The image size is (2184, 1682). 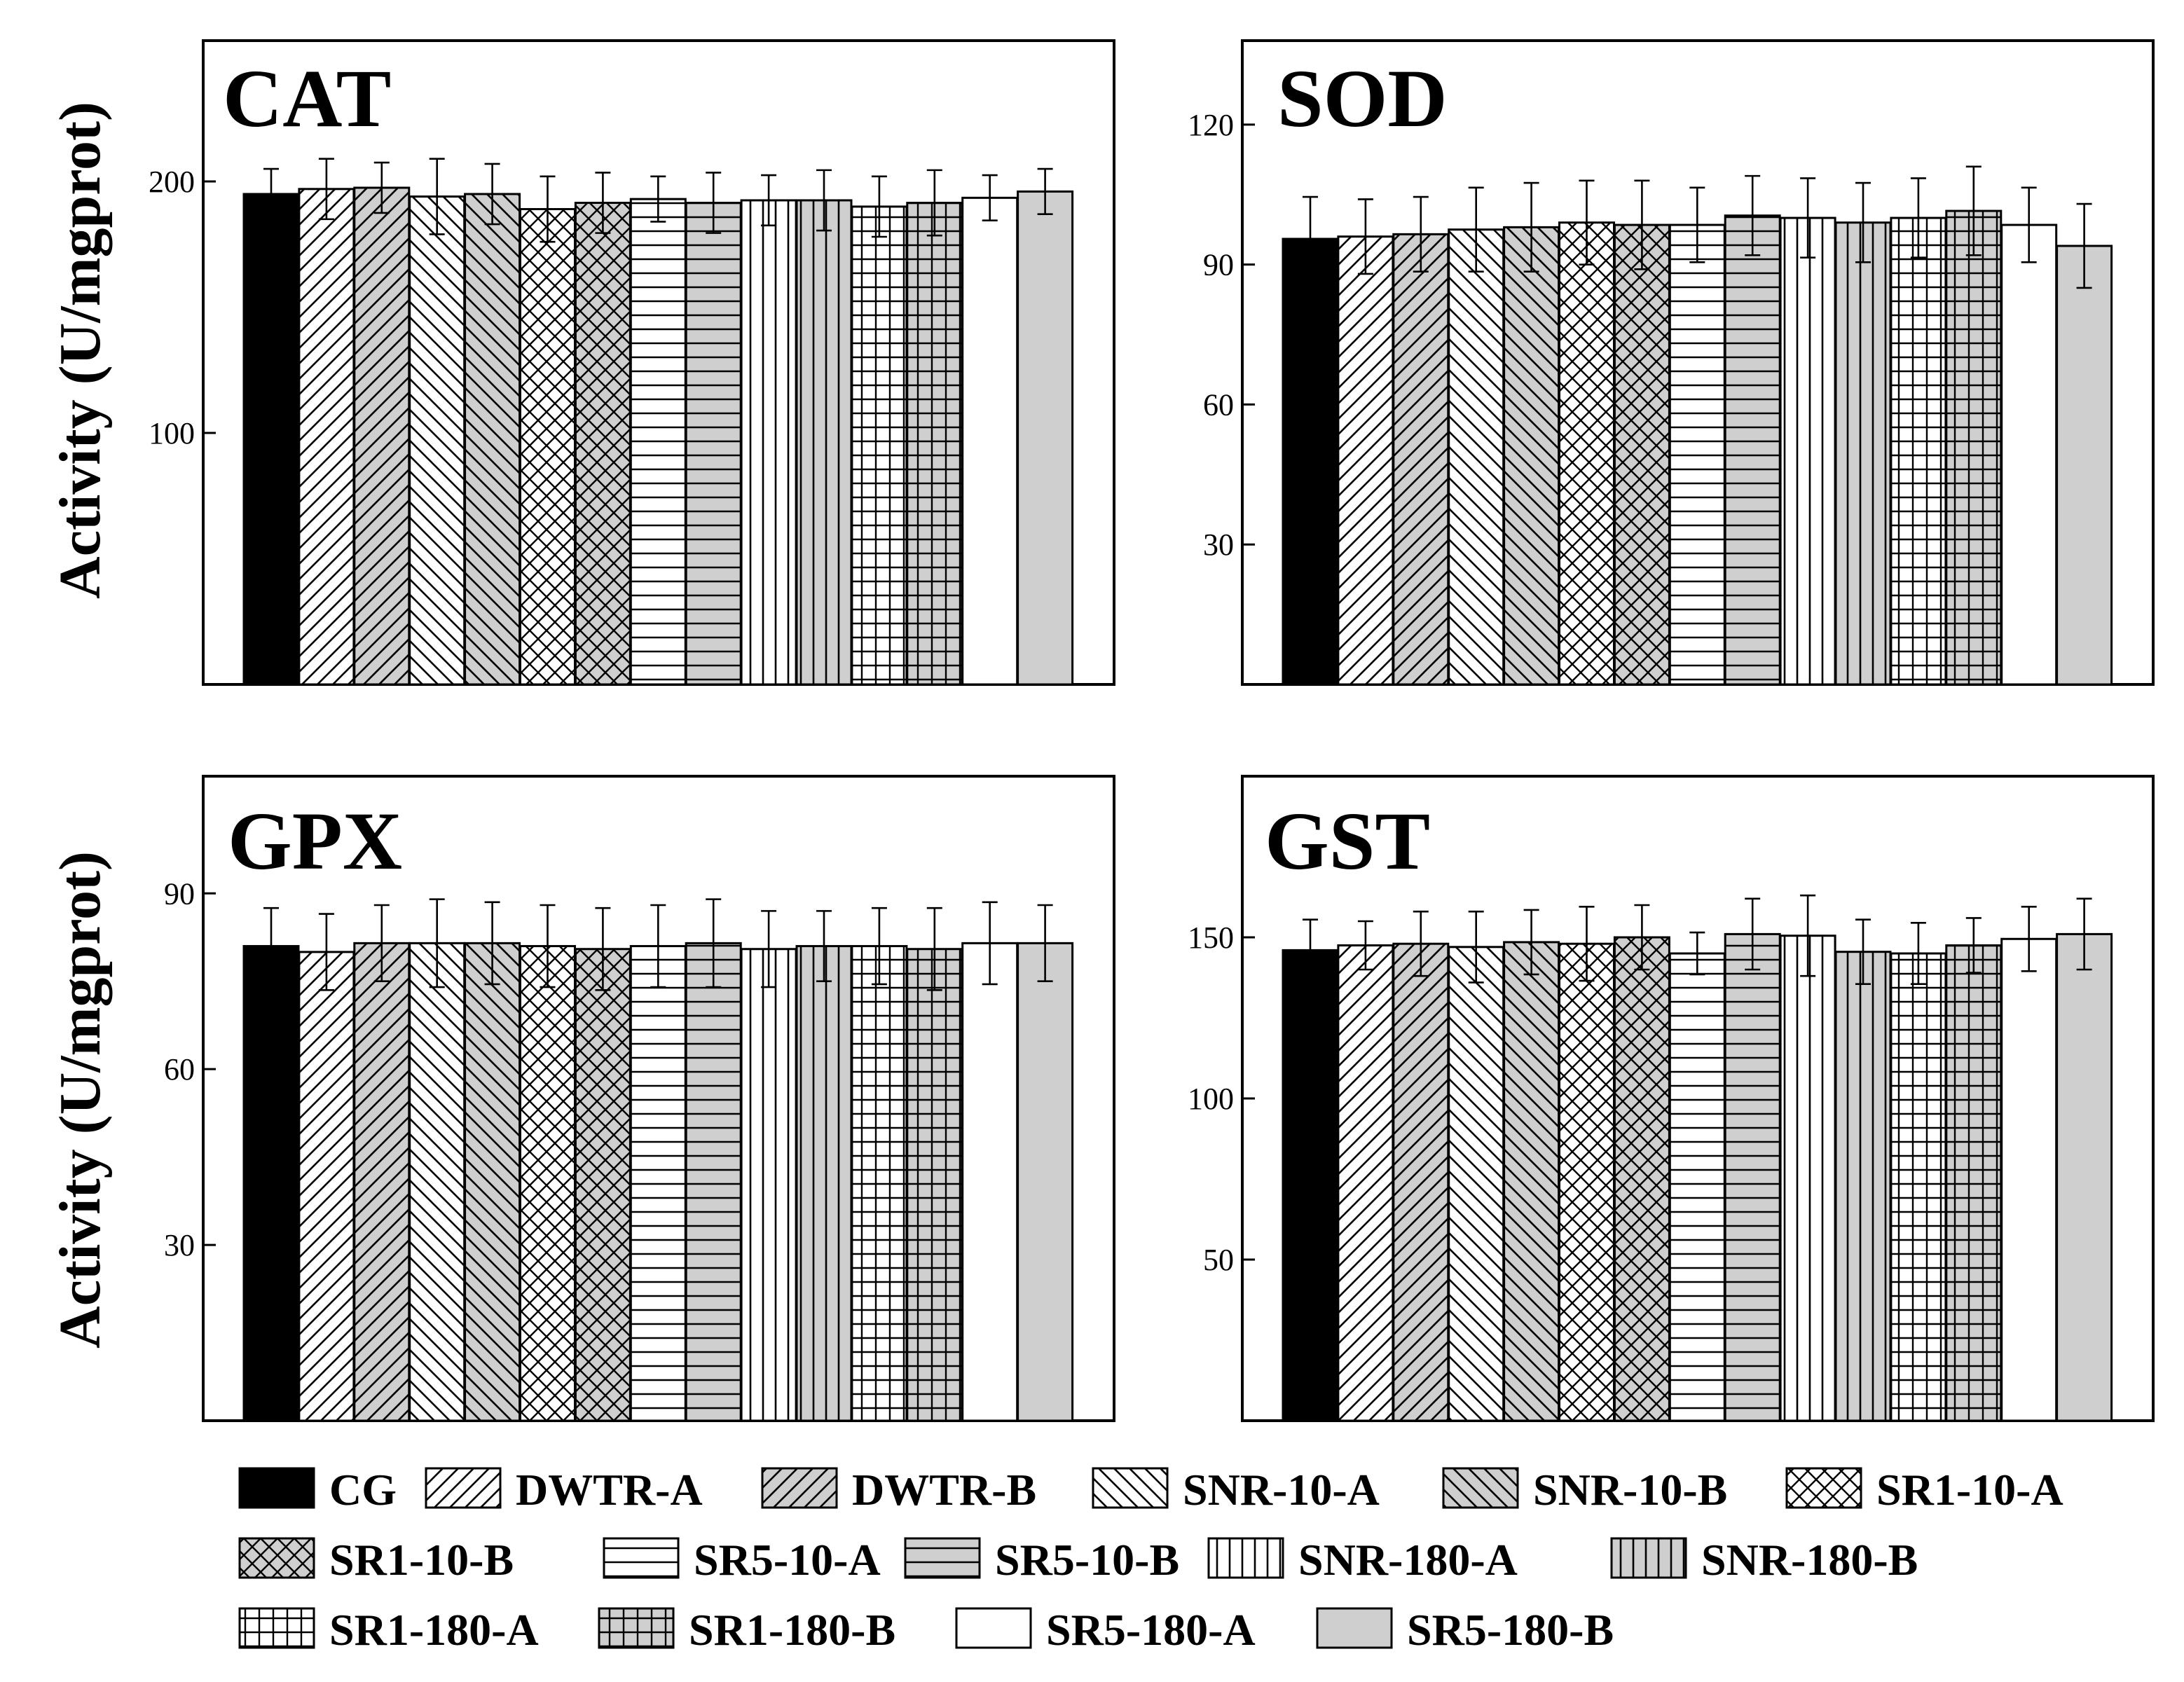 What do you see at coordinates (1584, 1490) in the screenshot?
I see `legend-item-snr-10-b: SNR-10-B` at bounding box center [1584, 1490].